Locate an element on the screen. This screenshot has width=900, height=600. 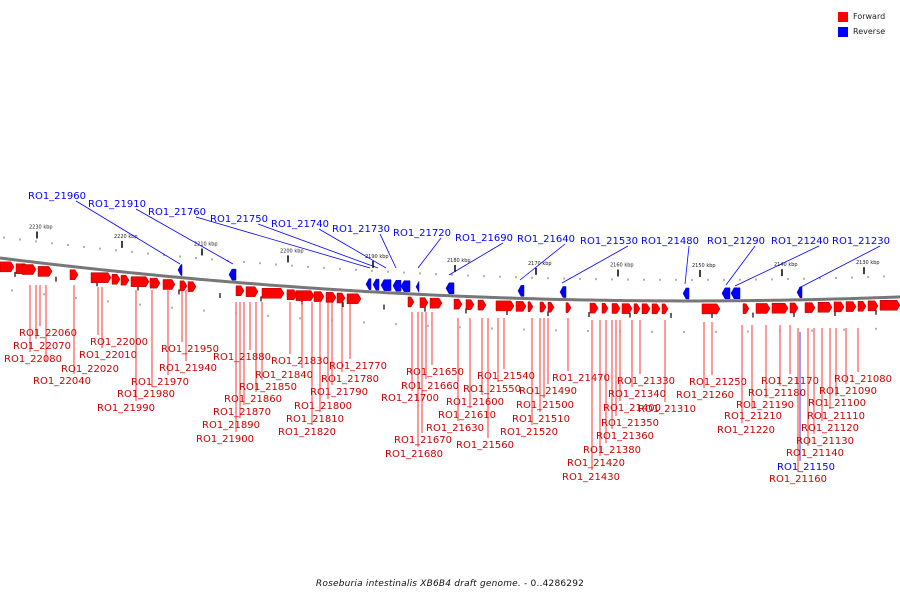
reverse-gene-label: RO1_21230 is located at coordinates (861, 241).